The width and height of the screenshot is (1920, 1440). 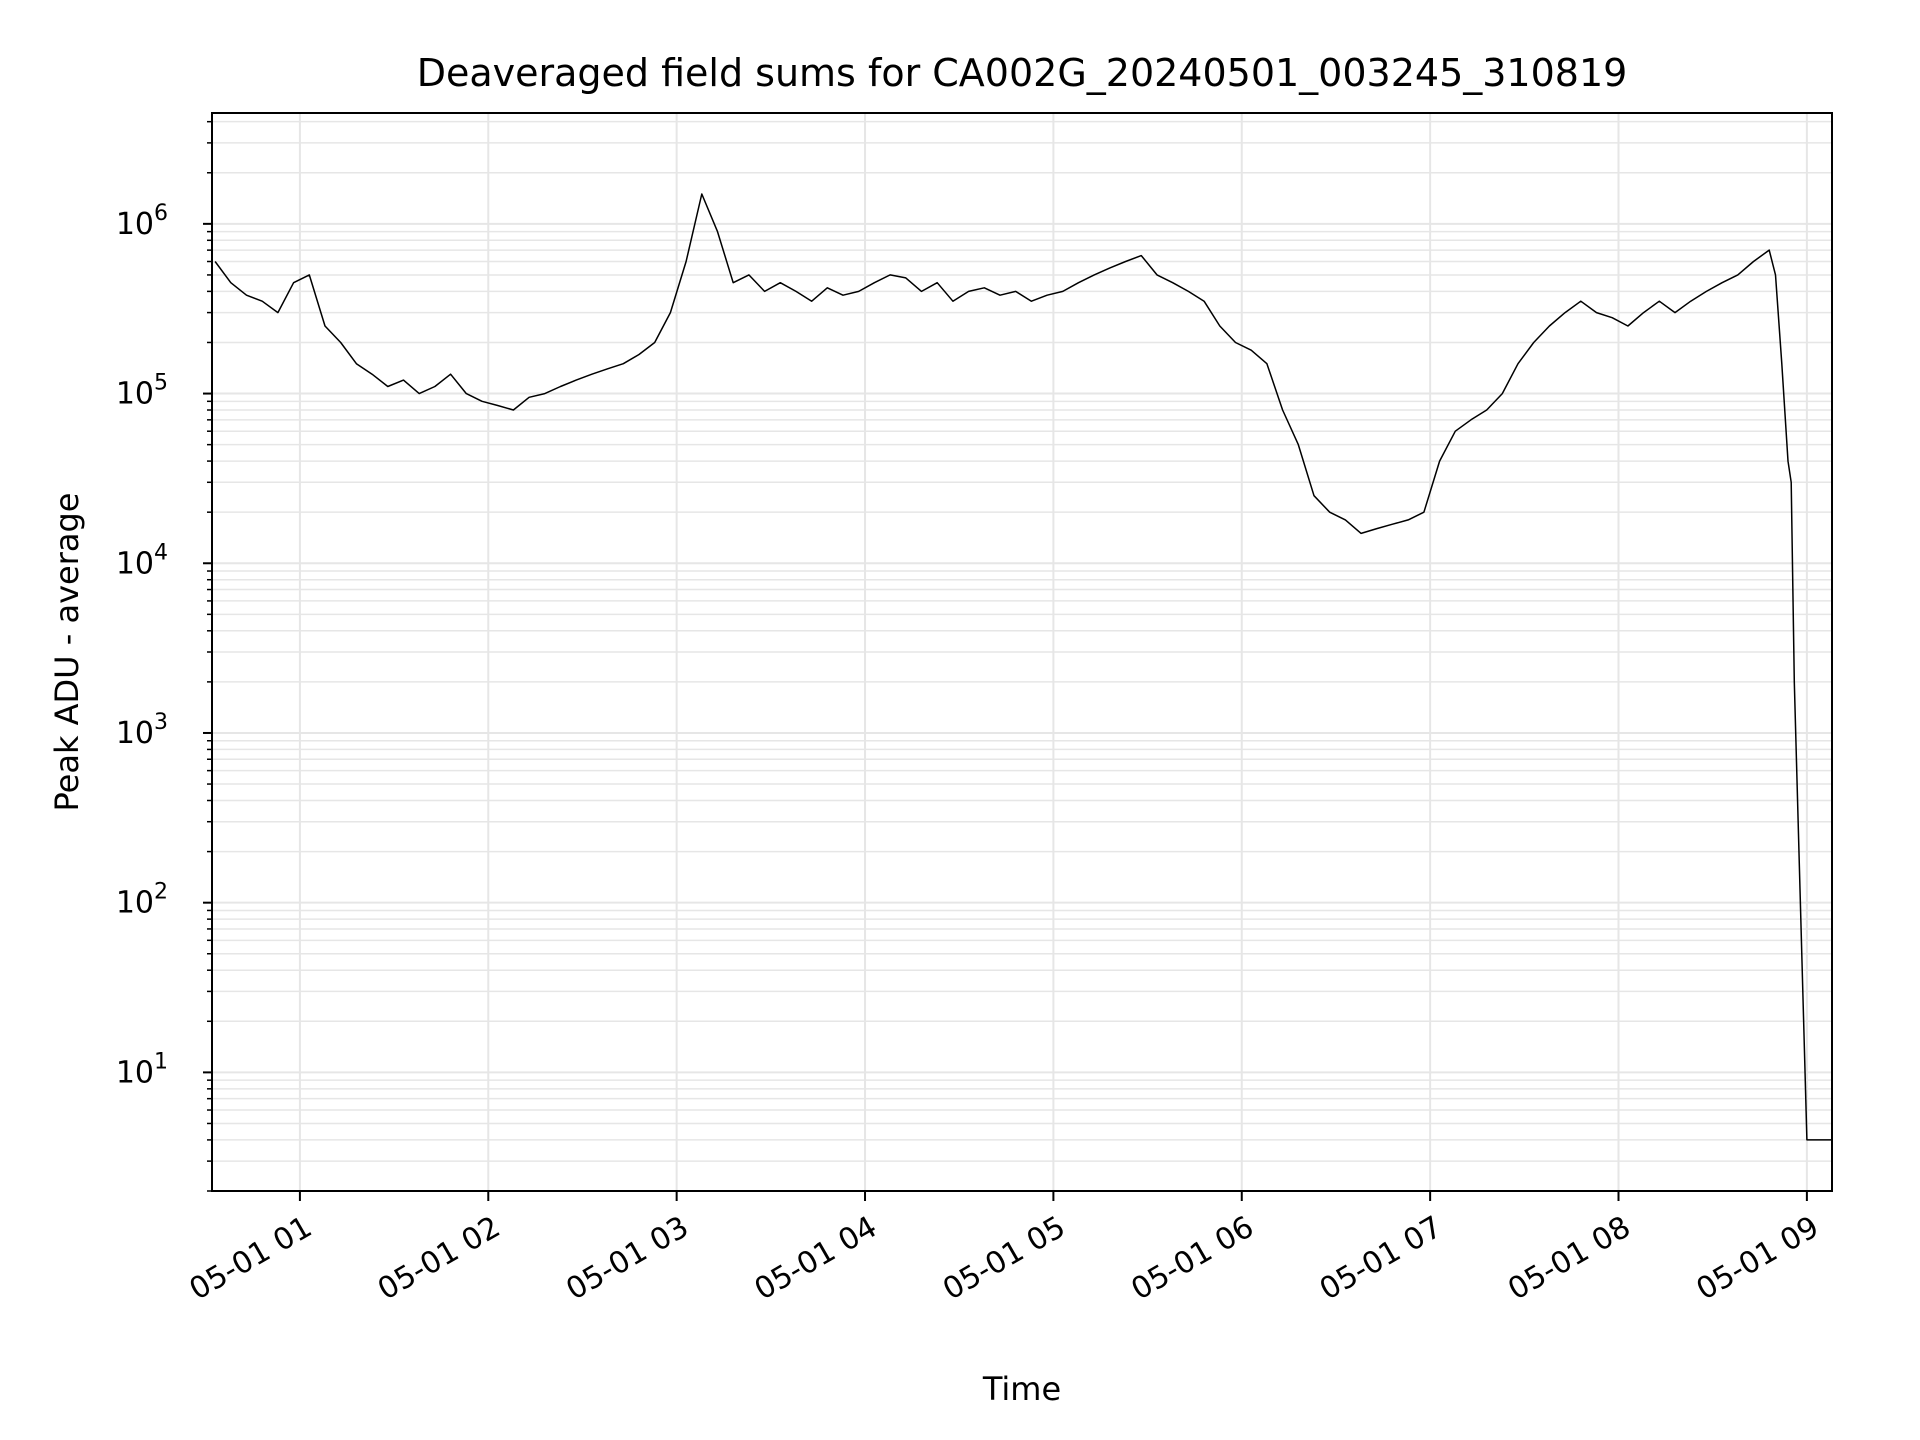 What do you see at coordinates (142, 391) in the screenshot?
I see `y-tick-label: 10⁵` at bounding box center [142, 391].